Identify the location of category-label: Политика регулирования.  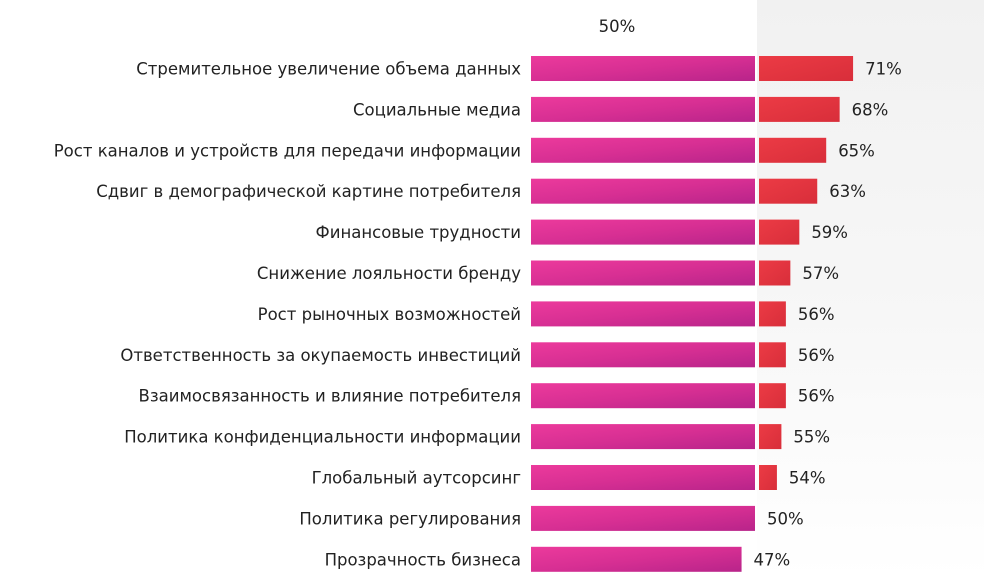
(410, 518).